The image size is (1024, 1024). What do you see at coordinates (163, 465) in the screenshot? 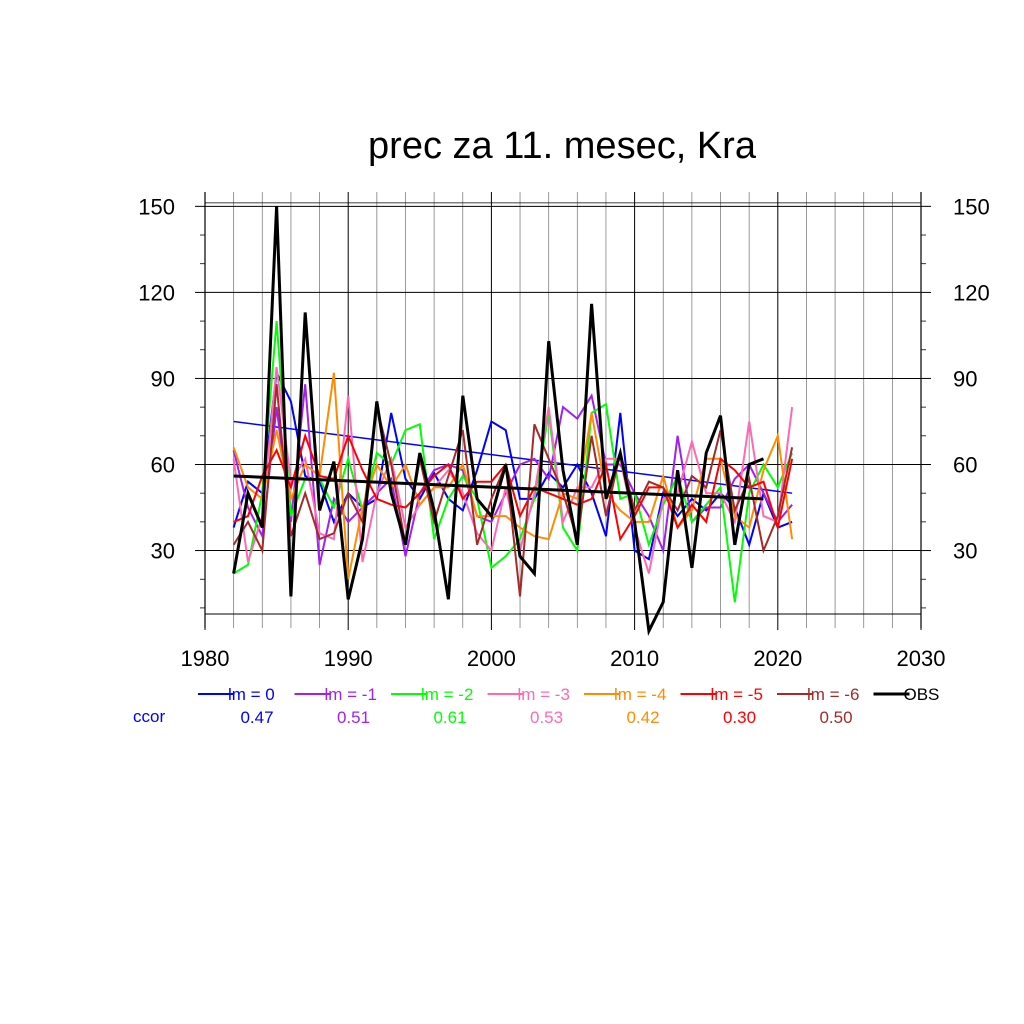
I see `y-tick-label-left: 60` at bounding box center [163, 465].